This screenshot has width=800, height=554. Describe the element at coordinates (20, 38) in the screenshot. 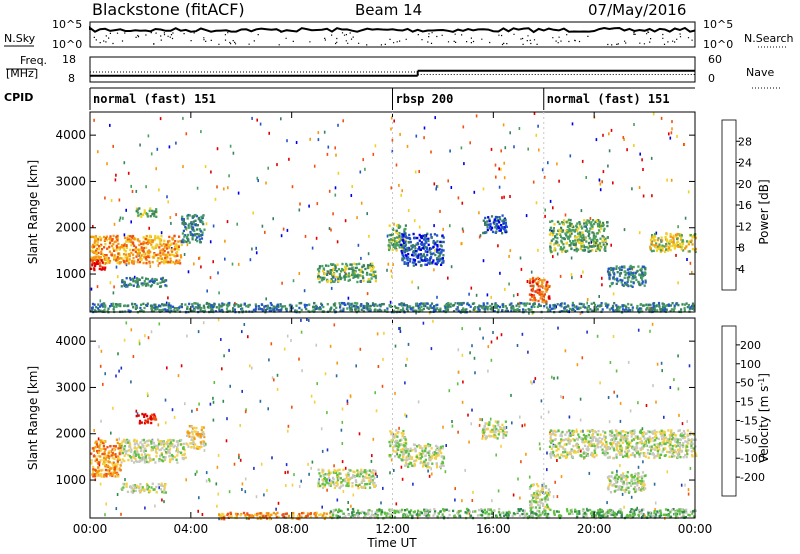

I see `noise-sky-label: N.Sky` at that location.